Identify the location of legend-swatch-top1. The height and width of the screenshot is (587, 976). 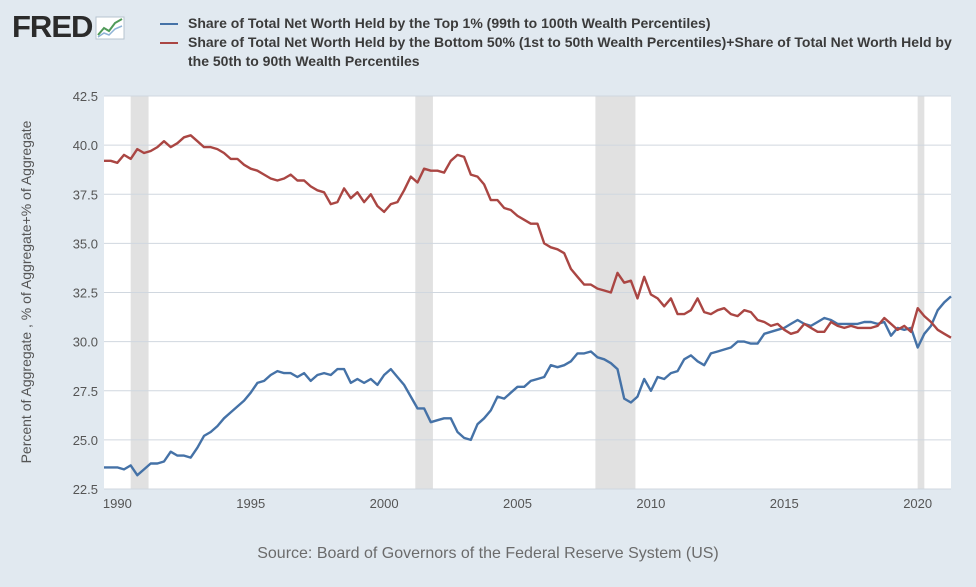
(169, 24).